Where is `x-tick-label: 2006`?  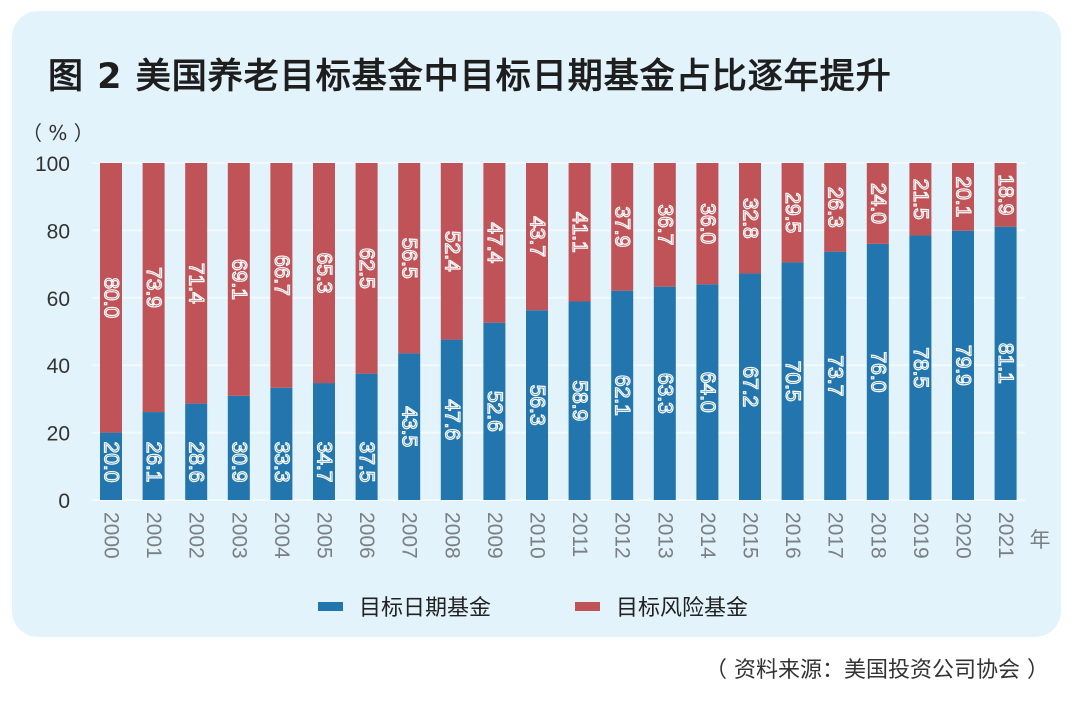 x-tick-label: 2006 is located at coordinates (366, 535).